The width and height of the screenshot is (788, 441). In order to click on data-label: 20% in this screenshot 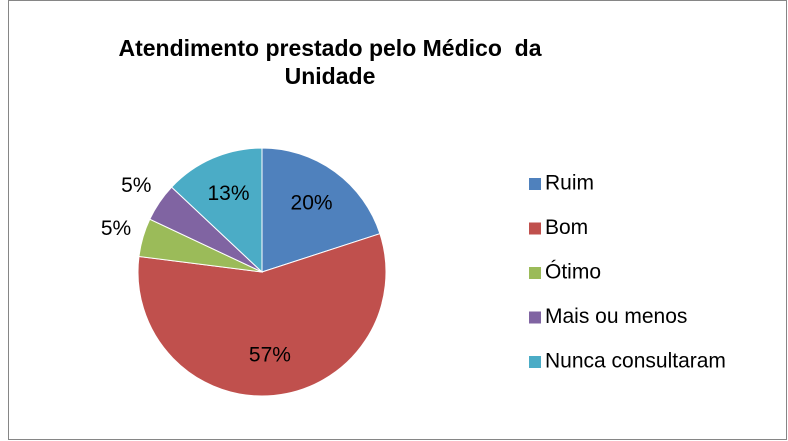, I will do `click(312, 202)`.